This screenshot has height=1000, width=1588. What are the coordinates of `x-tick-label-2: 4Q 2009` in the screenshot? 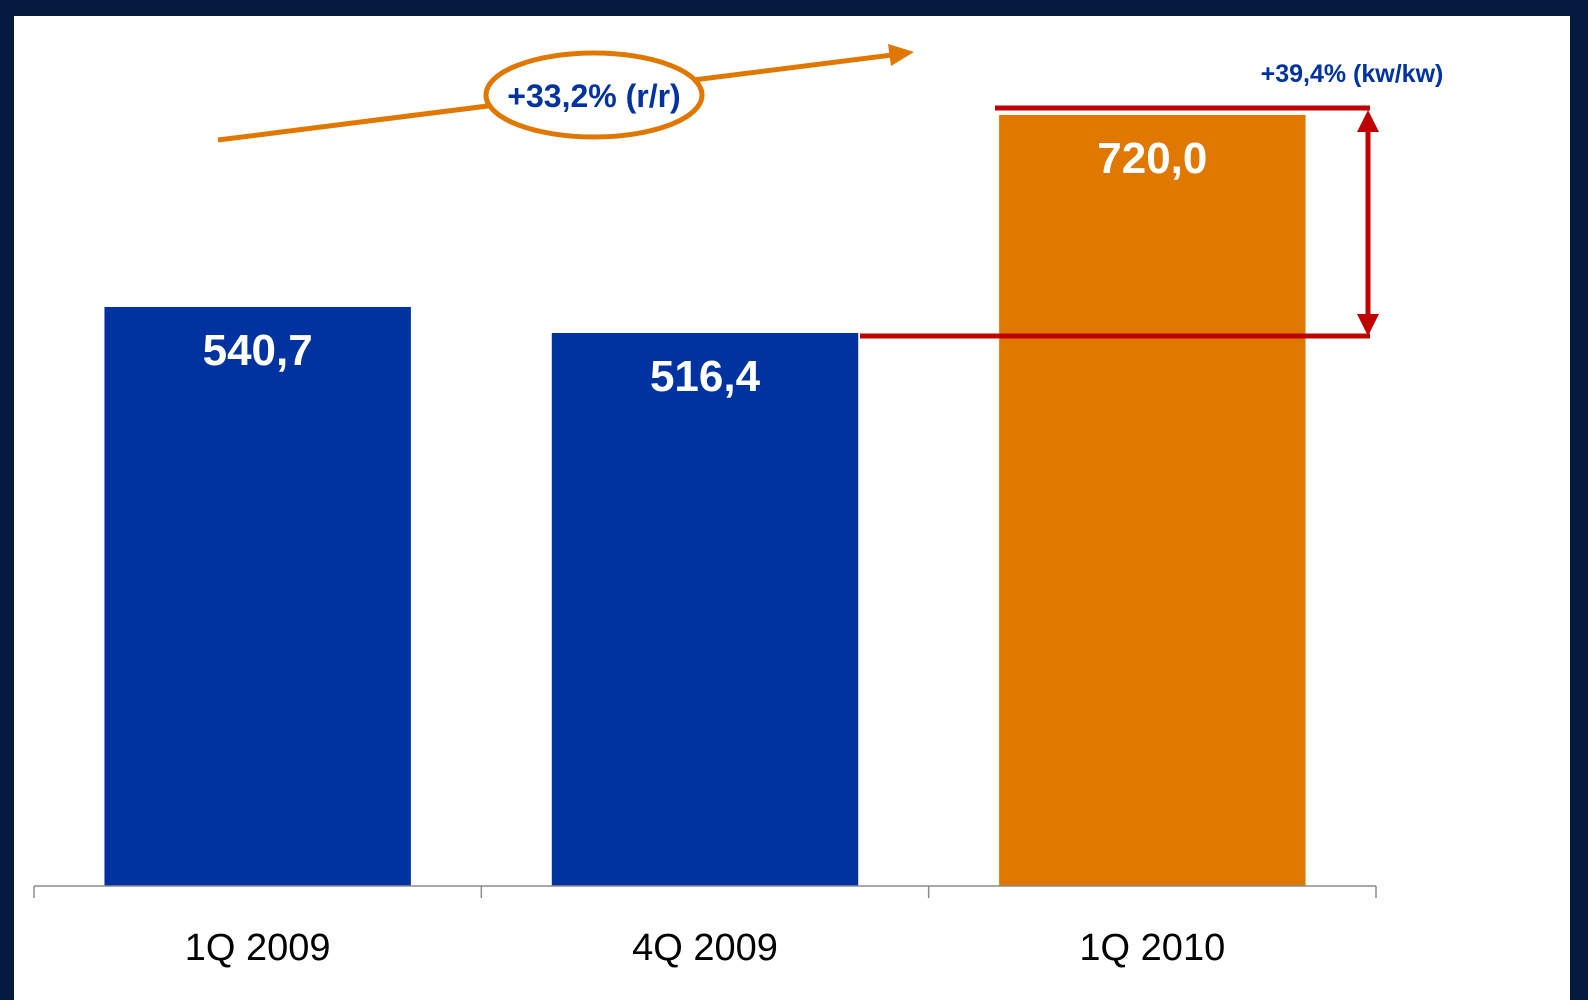 It's located at (705, 948).